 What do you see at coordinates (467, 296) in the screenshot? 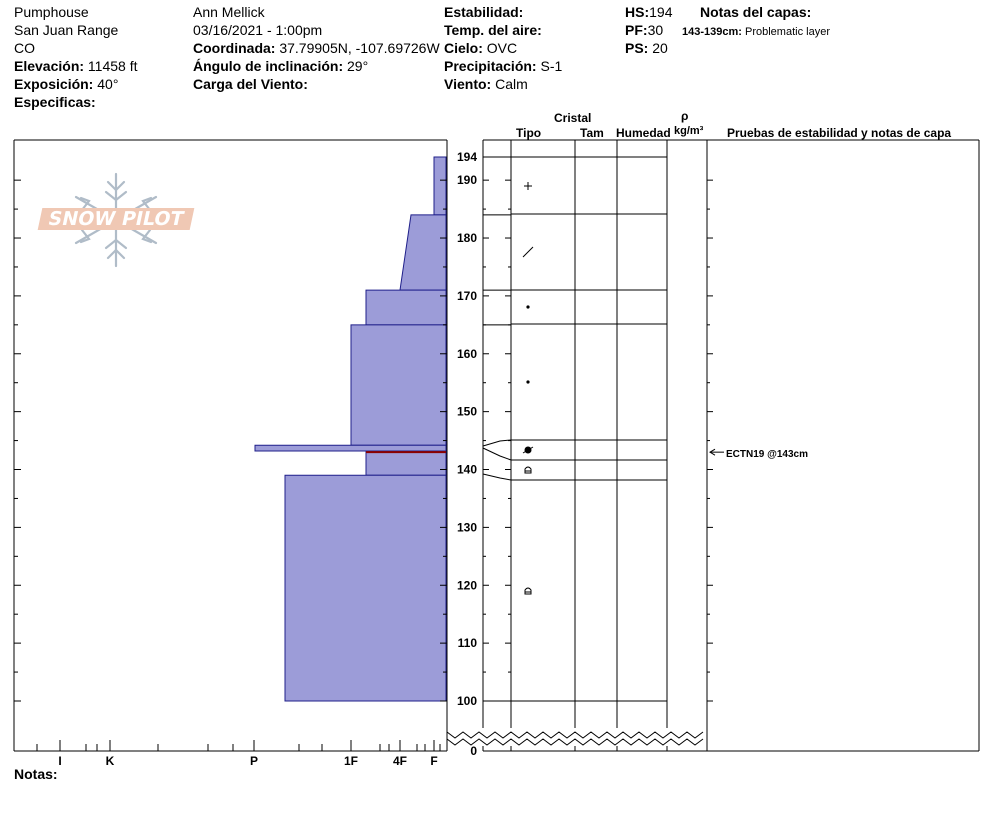
I see `depth-label: 170` at bounding box center [467, 296].